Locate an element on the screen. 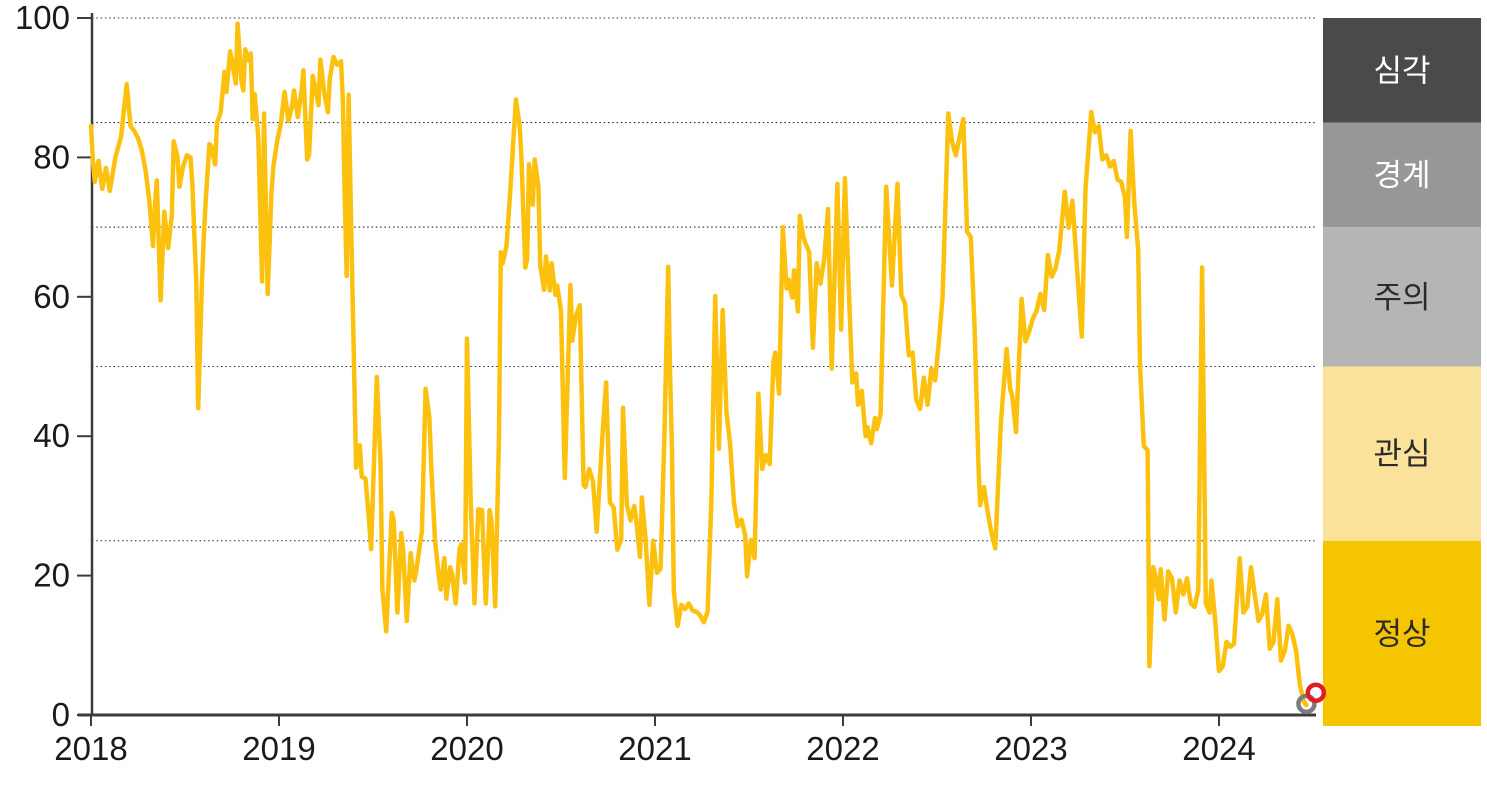 Image resolution: width=1487 pixels, height=785 pixels. end-marker-red is located at coordinates (1316, 692).